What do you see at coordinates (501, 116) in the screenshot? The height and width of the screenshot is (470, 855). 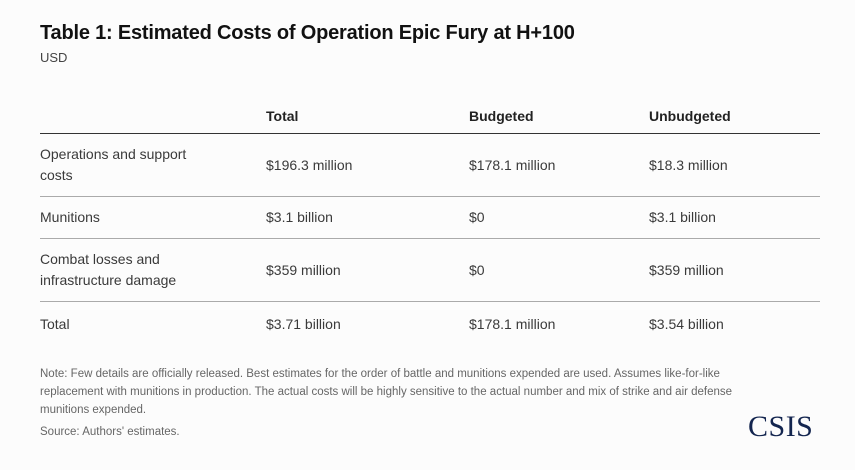 I see `header-cell-budgeted: Budgeted` at bounding box center [501, 116].